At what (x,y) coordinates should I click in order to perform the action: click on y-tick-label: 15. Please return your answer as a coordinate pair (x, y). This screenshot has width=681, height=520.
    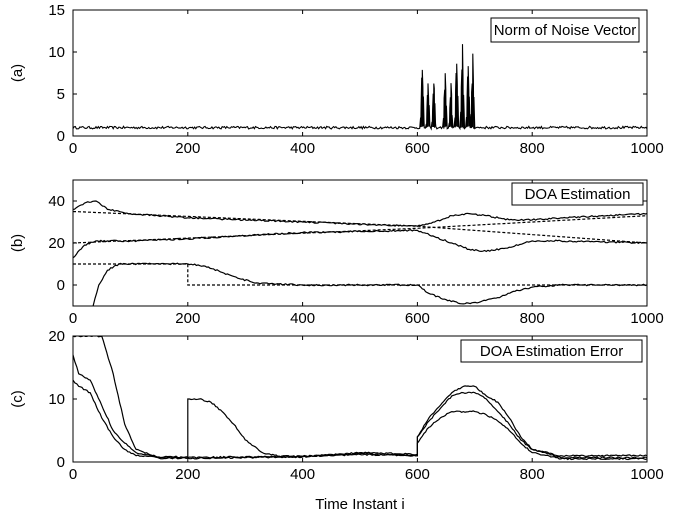
    Looking at the image, I should click on (56, 10).